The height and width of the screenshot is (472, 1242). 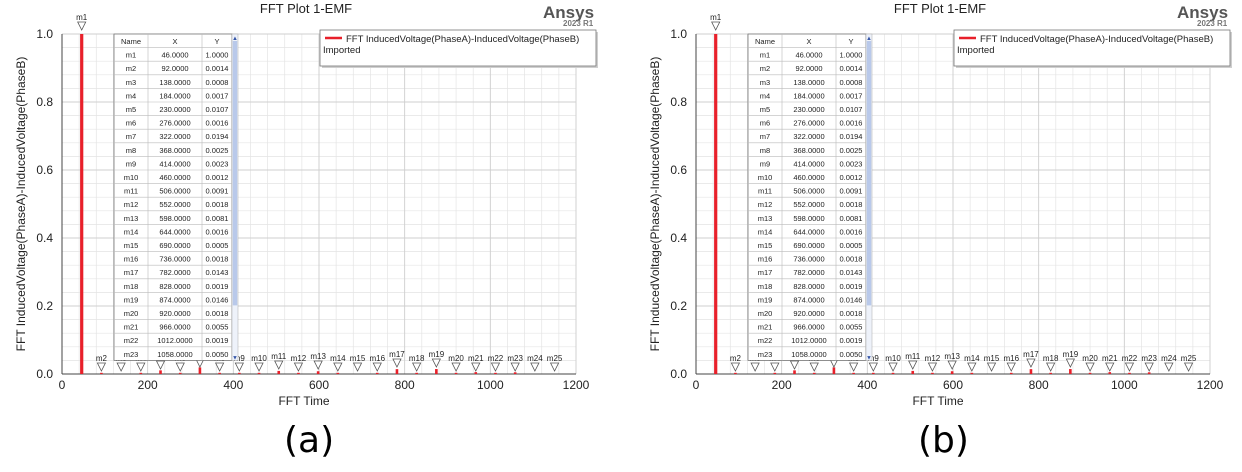 I want to click on table-cell: 460.0000, so click(x=174, y=177).